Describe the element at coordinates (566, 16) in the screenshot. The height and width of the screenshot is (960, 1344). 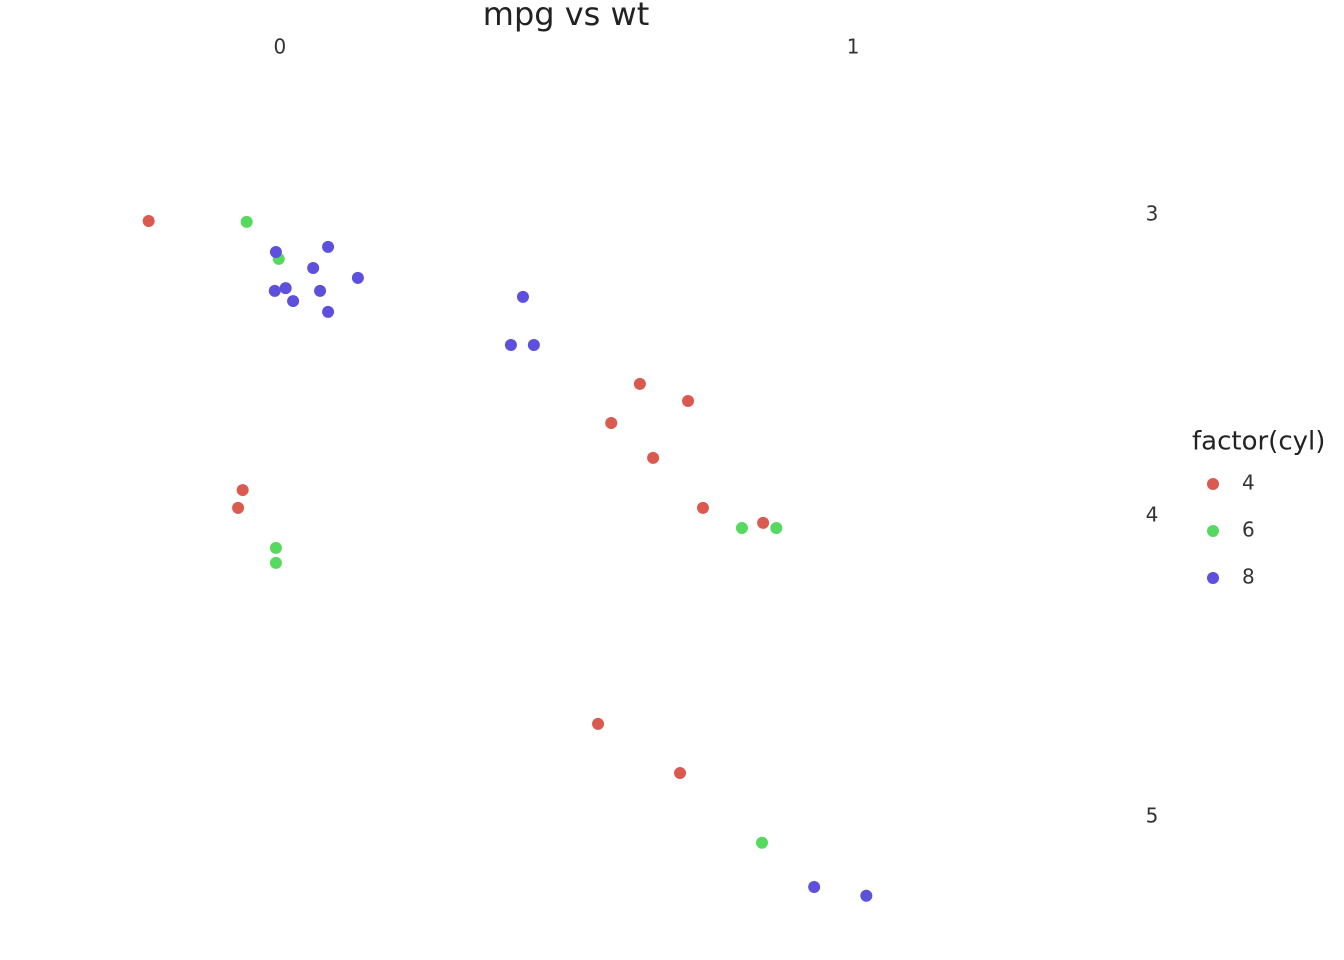
I see `chart-title: mpg vs wt` at that location.